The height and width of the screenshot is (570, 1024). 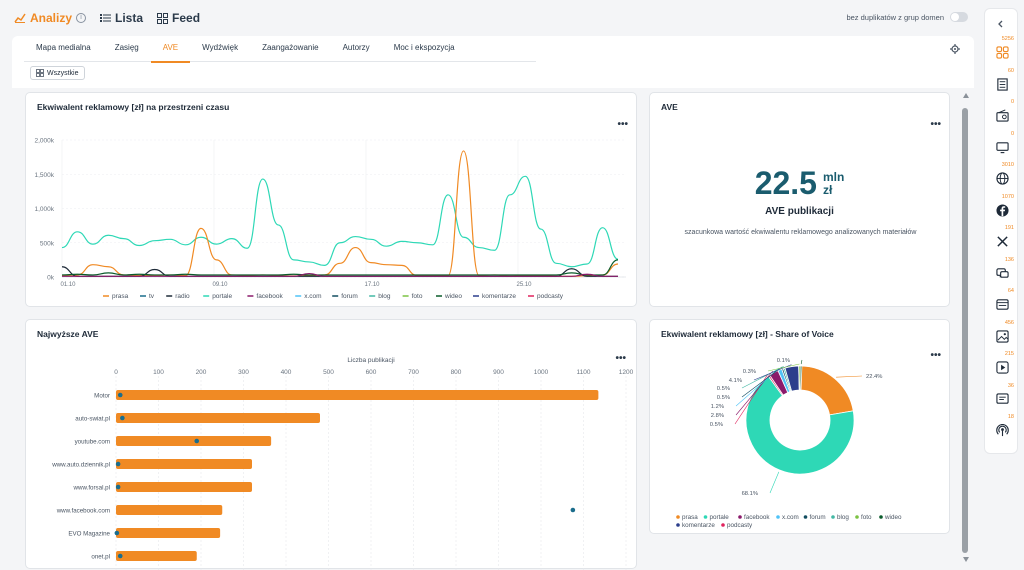 I want to click on info-icon: i, so click(x=81, y=18).